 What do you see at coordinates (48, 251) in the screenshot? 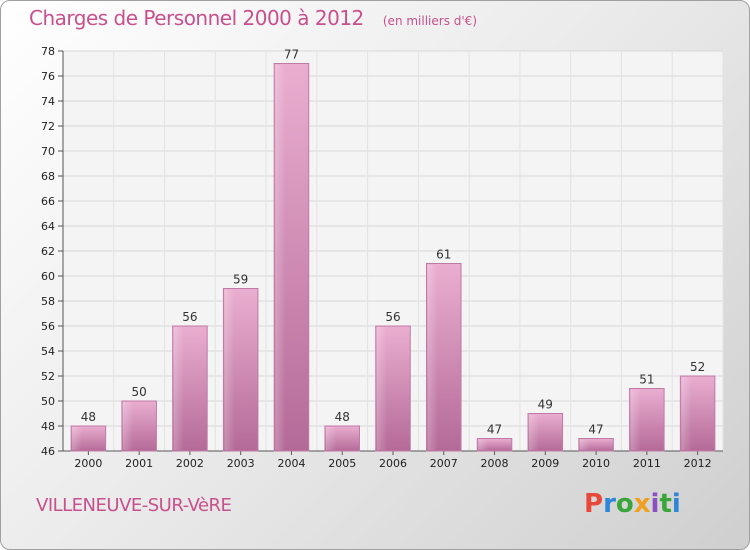
I see `y-tick-label: 62` at bounding box center [48, 251].